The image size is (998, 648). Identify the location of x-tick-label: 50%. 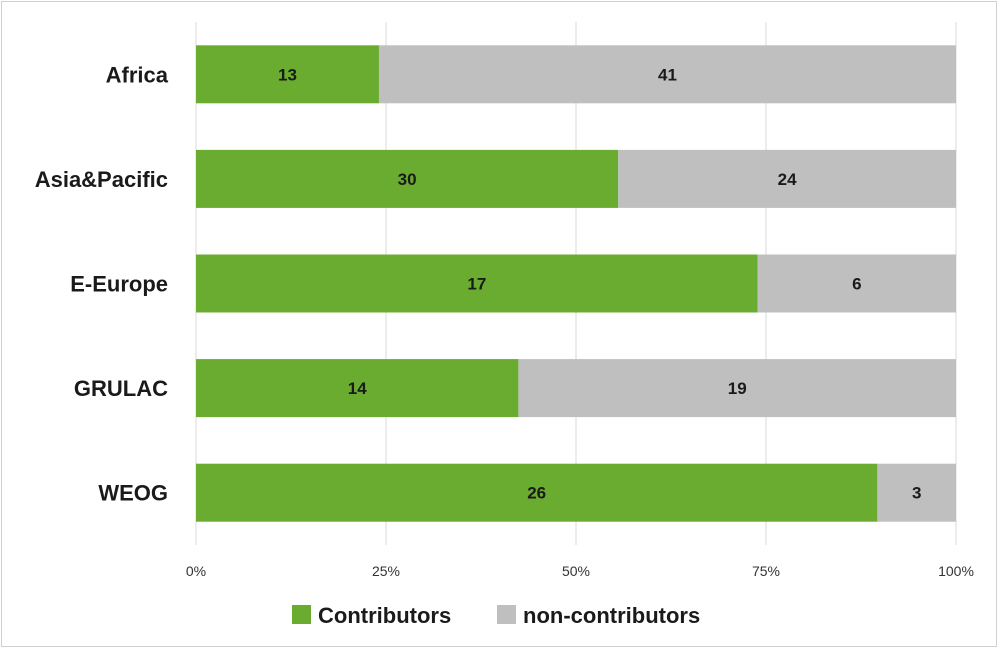
(576, 571).